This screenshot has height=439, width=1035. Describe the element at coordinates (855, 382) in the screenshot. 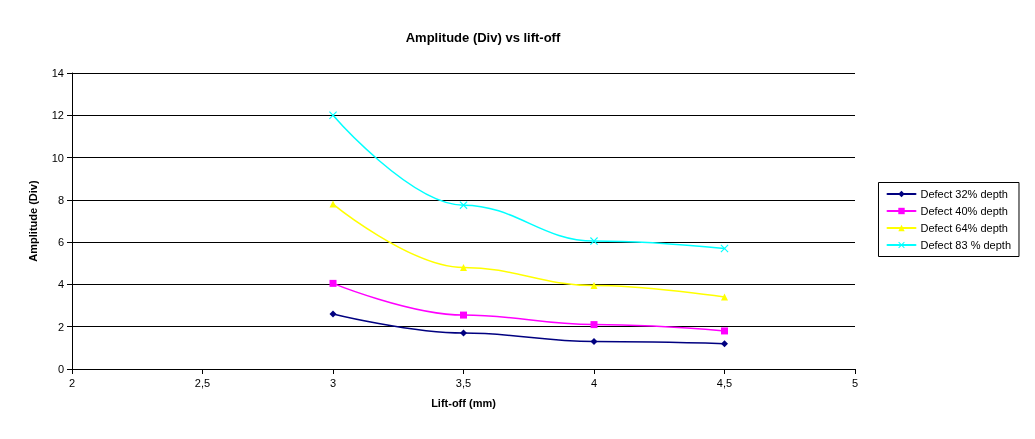

I see `x-tick-label: 5` at that location.